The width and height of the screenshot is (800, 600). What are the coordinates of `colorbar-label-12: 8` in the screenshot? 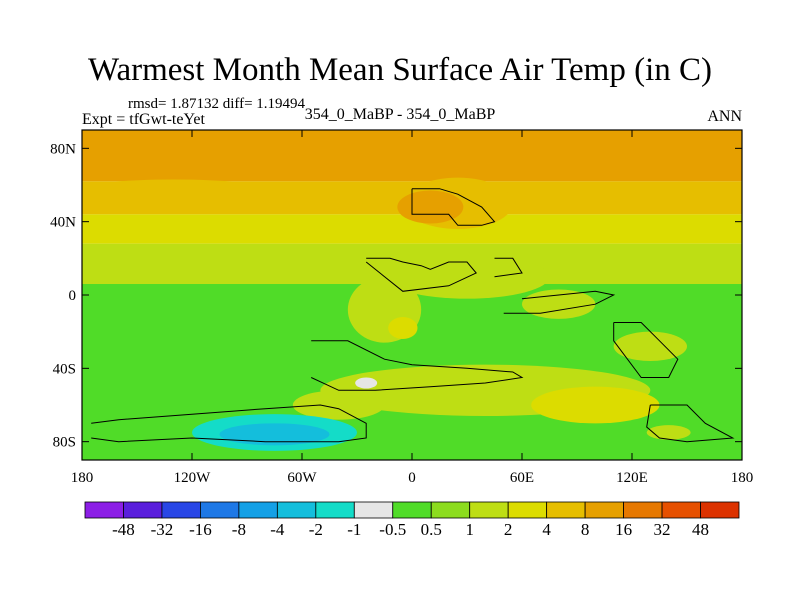 It's located at (585, 529).